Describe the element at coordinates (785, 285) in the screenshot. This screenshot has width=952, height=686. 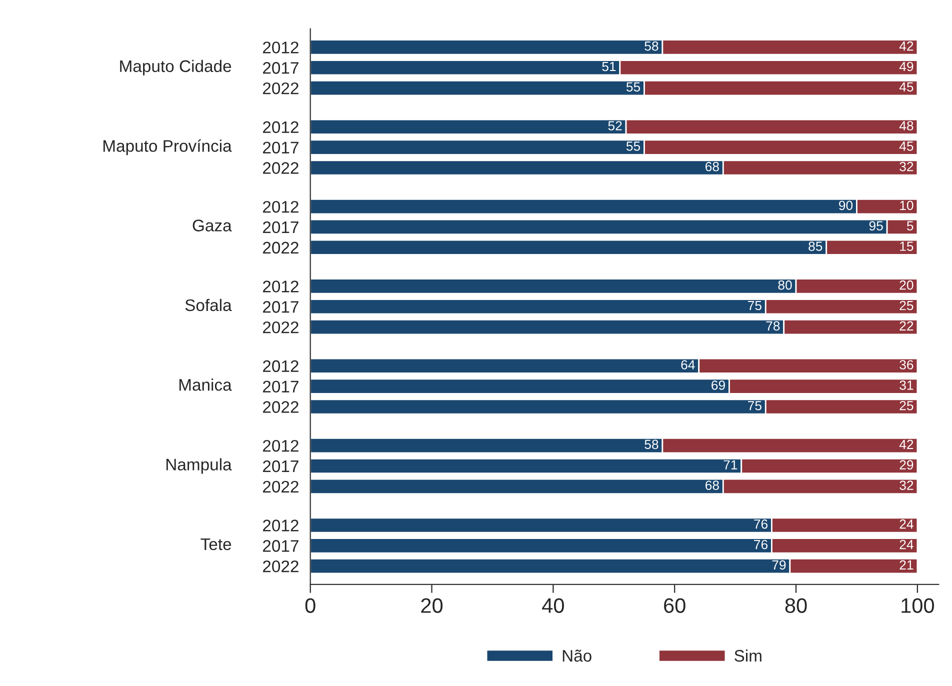
I see `data-label: 80` at that location.